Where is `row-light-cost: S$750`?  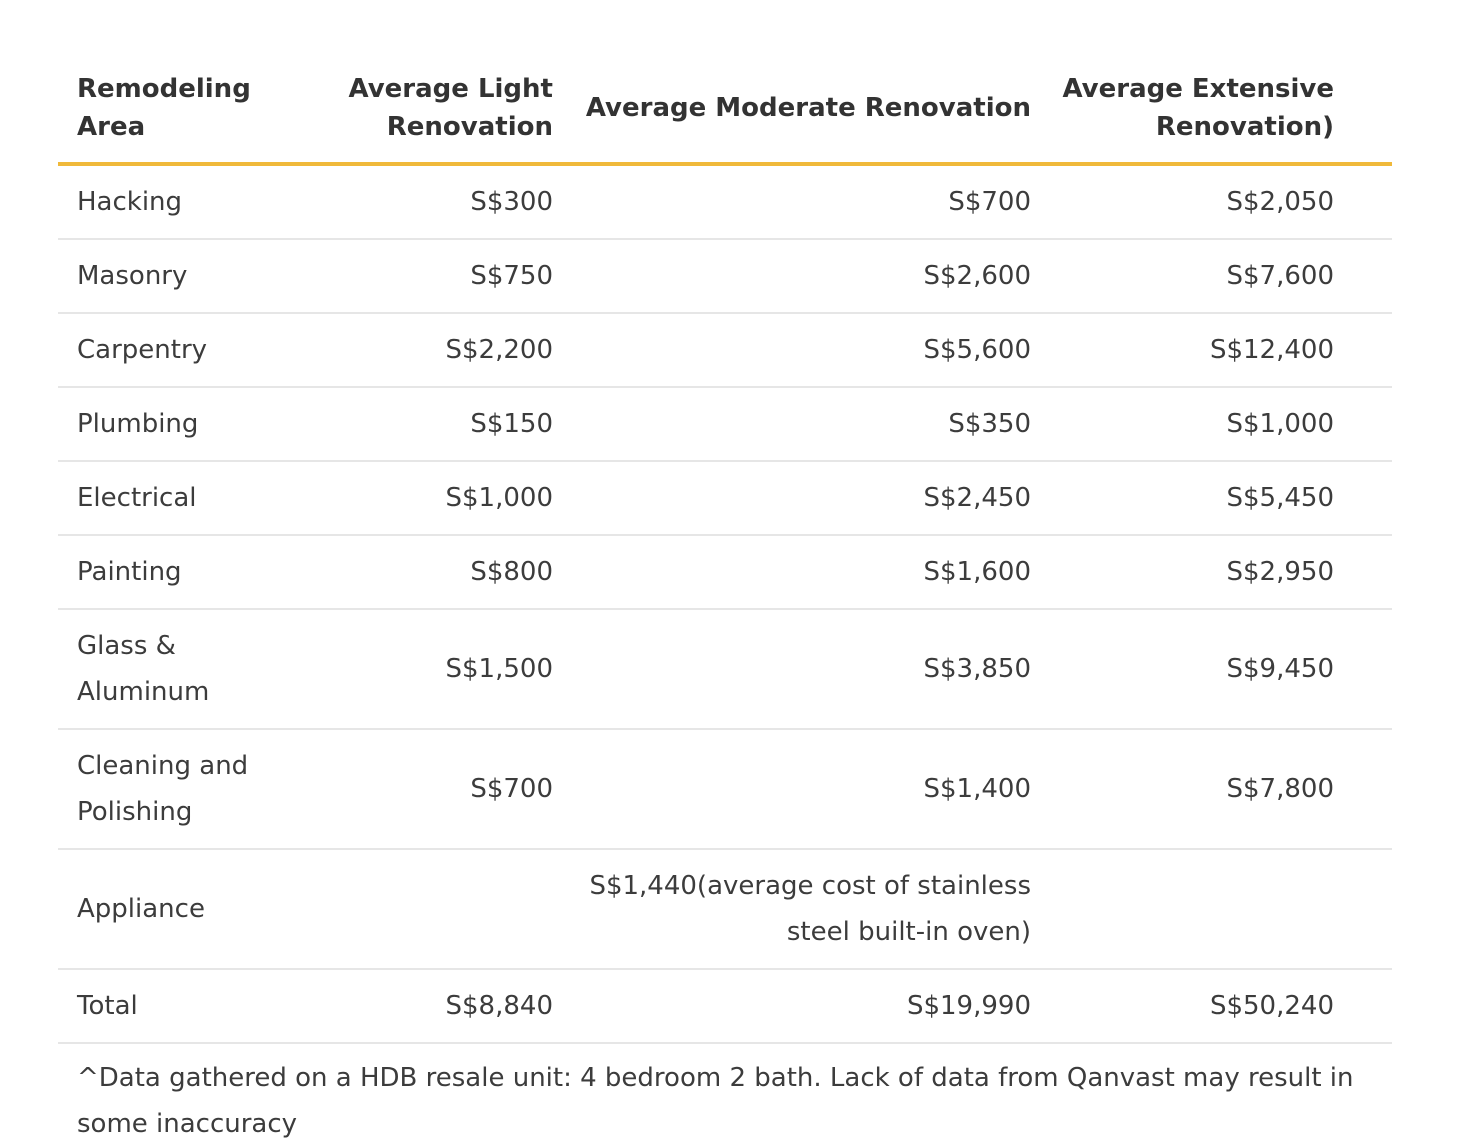 row-light-cost: S$750 is located at coordinates (415, 276).